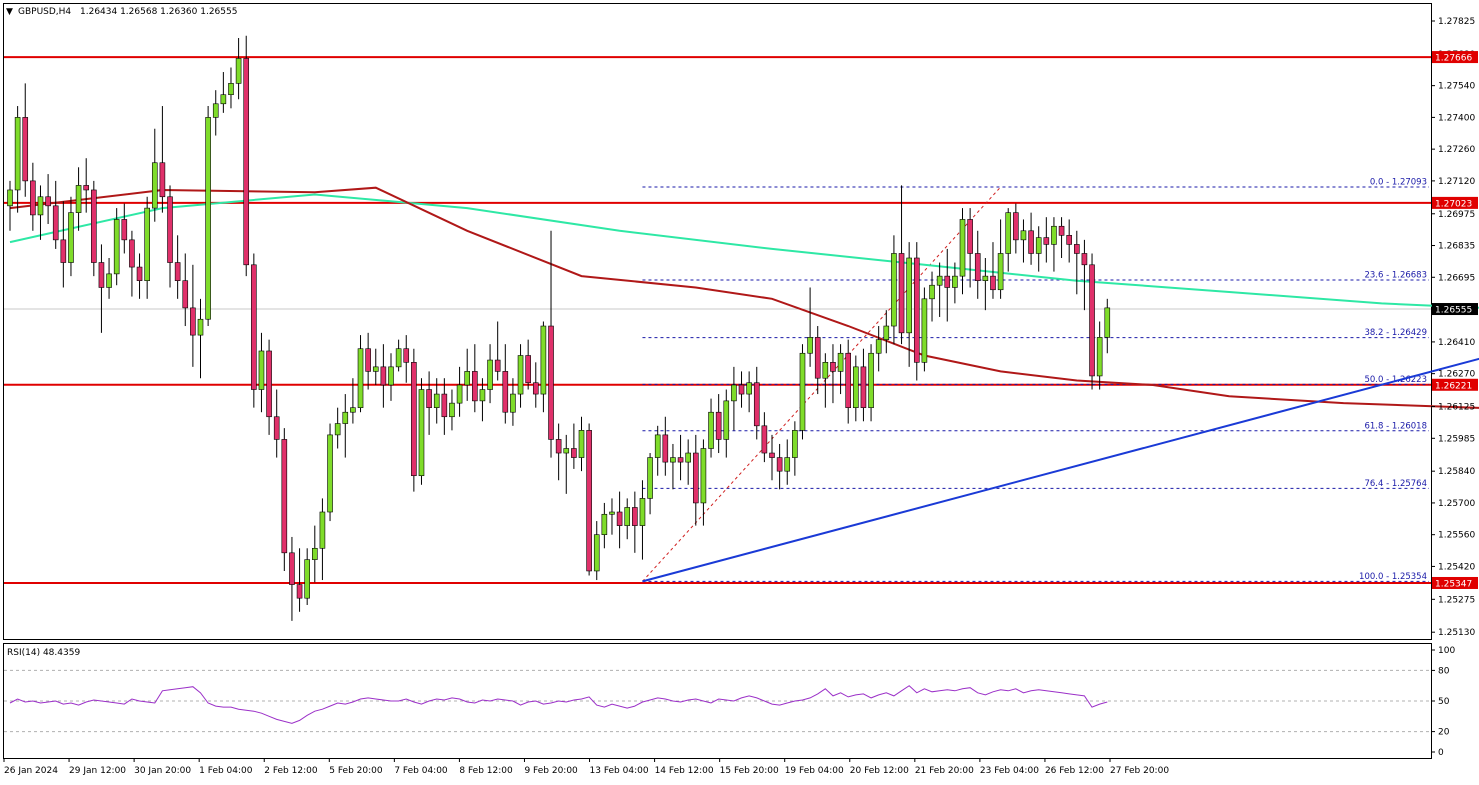 The image size is (1479, 785). Describe the element at coordinates (1456, 278) in the screenshot. I see `price-tick-label: 1.26695` at that location.